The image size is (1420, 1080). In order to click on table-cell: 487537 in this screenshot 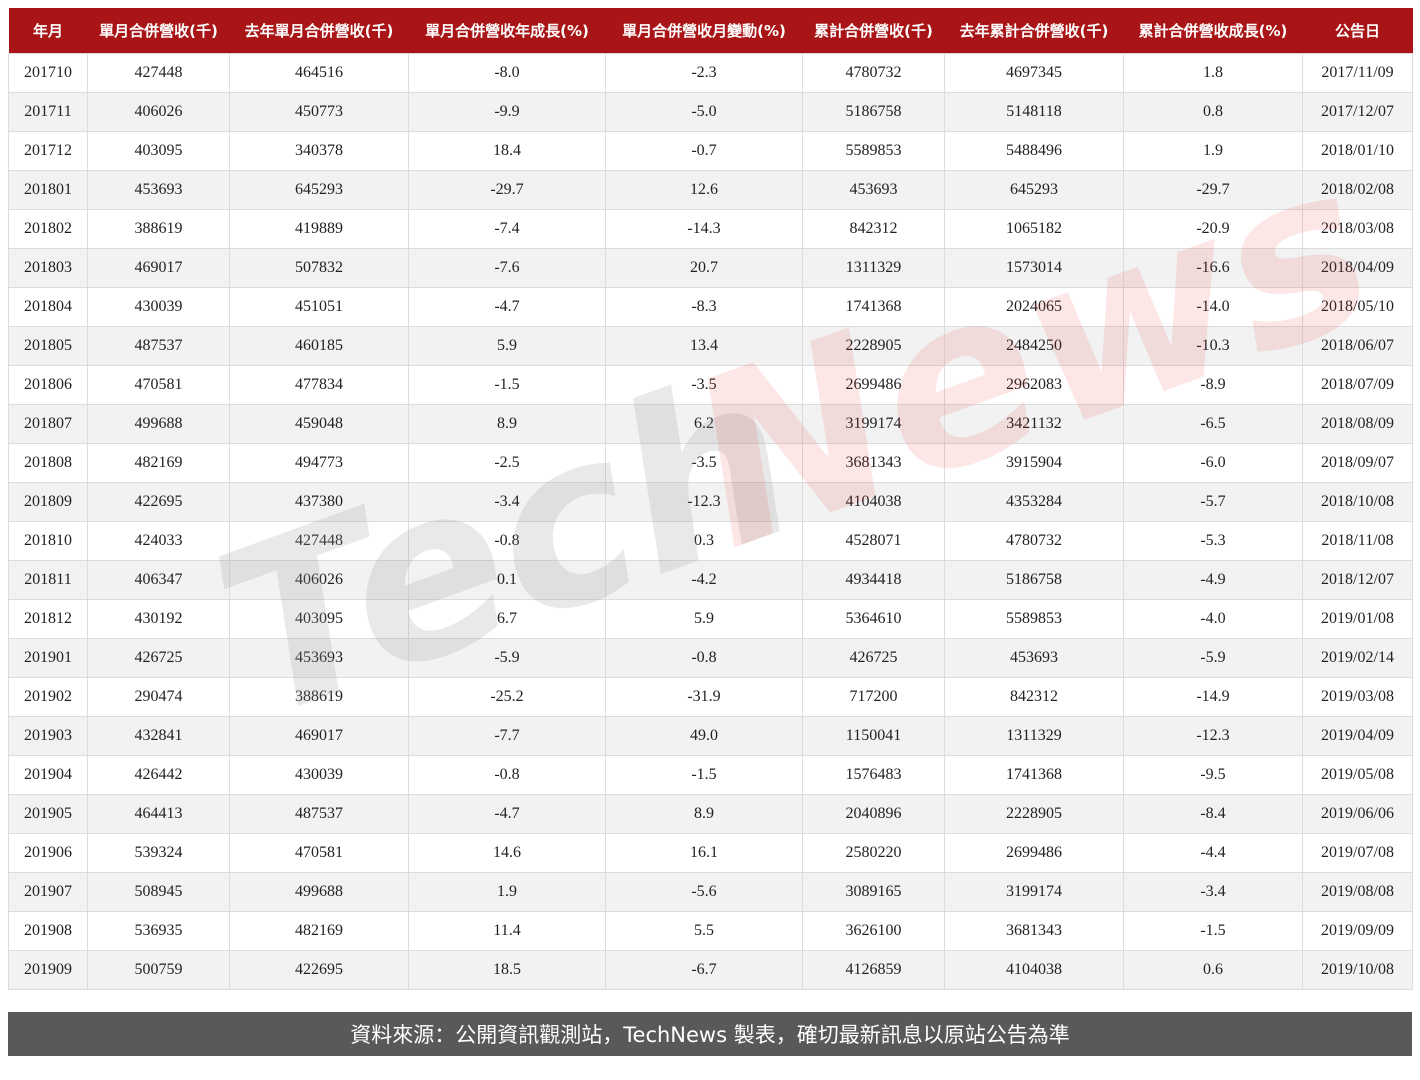, I will do `click(158, 346)`.